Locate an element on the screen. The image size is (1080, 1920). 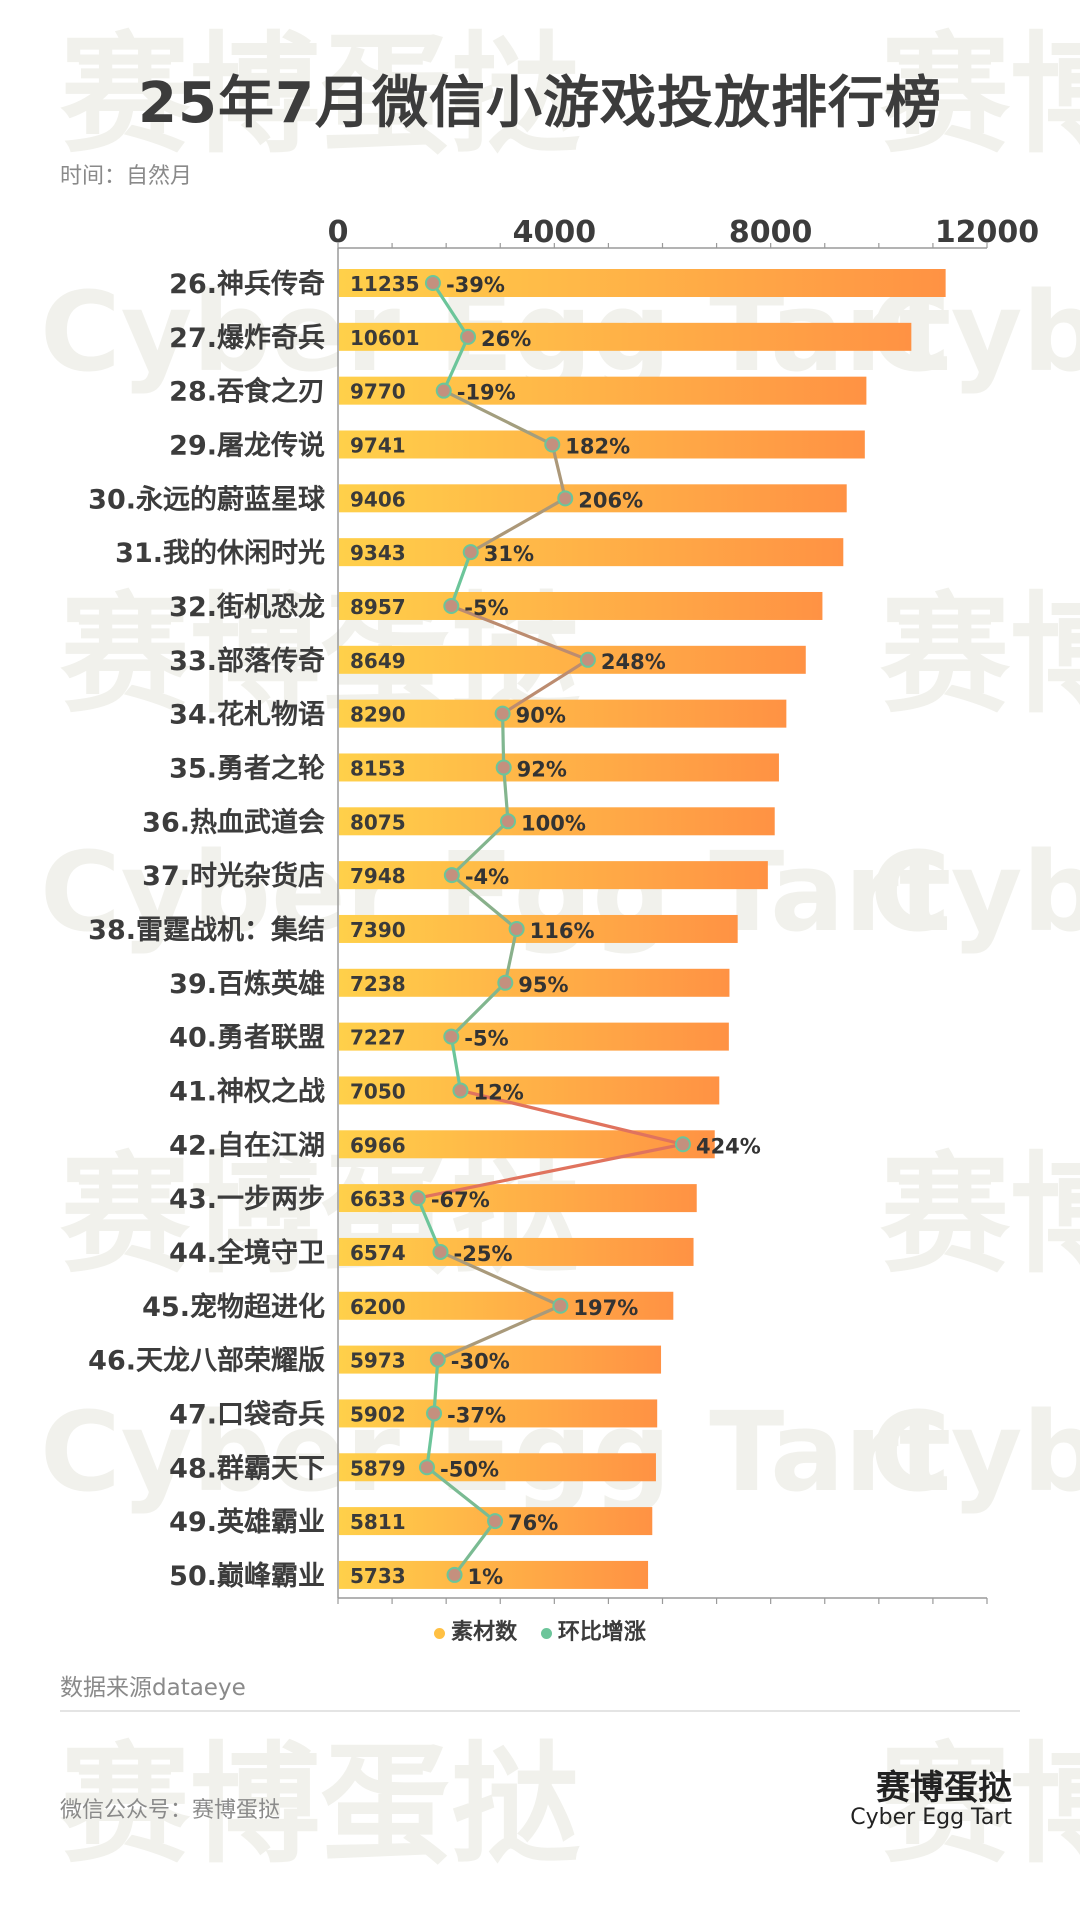
legend-item-bars: 素材数 is located at coordinates (475, 1630).